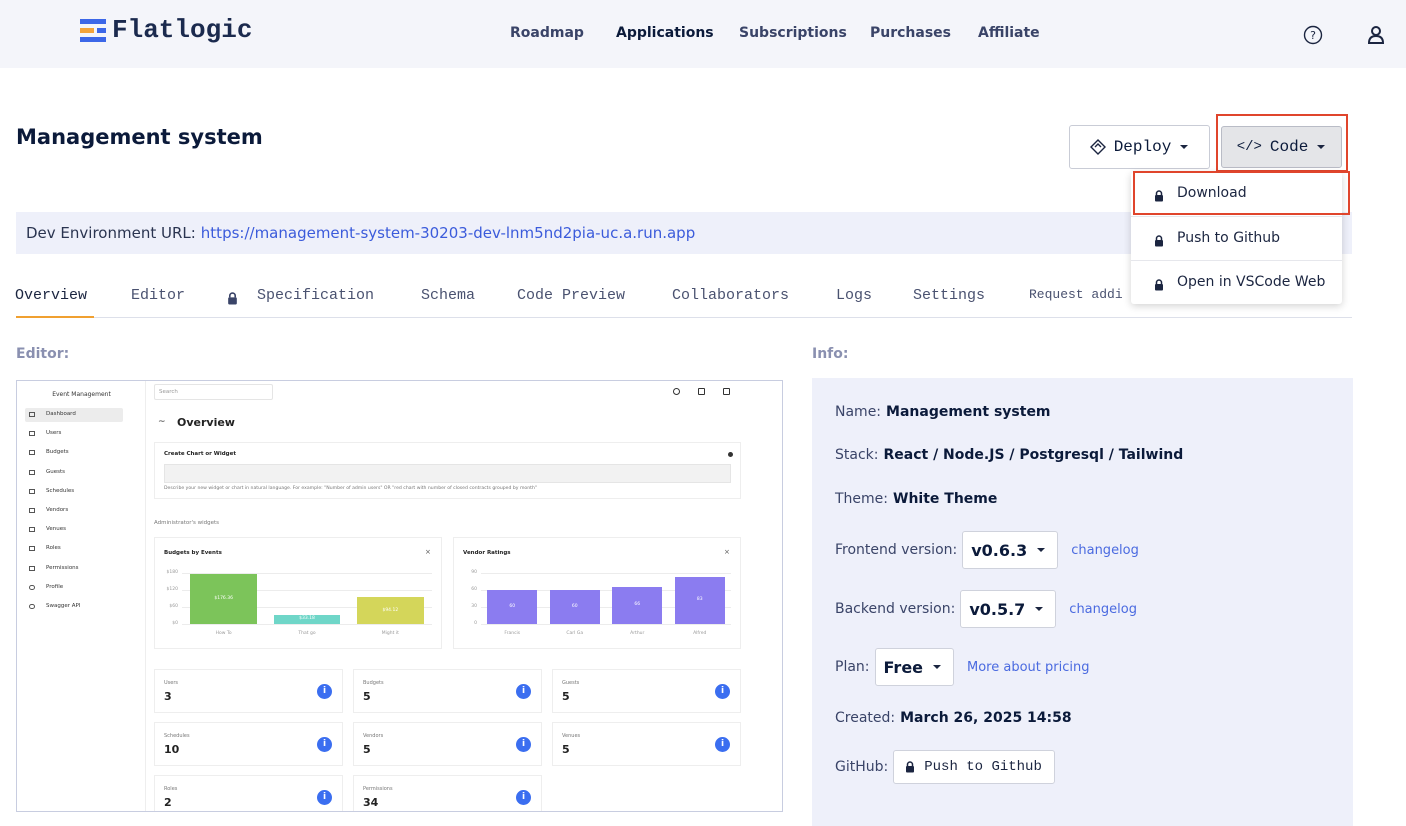 Image resolution: width=1406 pixels, height=826 pixels. What do you see at coordinates (74, 511) in the screenshot?
I see `sidebar-item: Vendors` at bounding box center [74, 511].